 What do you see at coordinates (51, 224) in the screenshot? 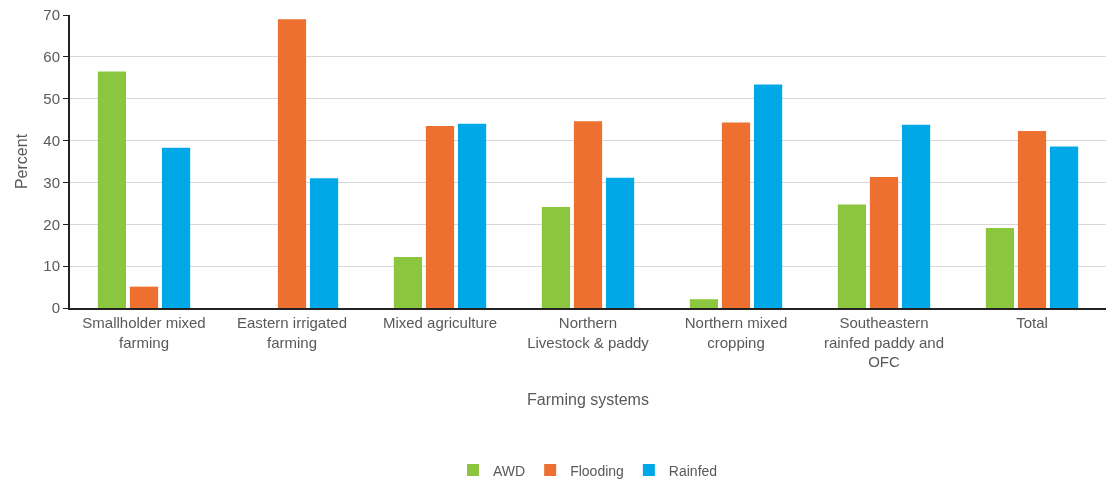
I see `y-tick-label: 20` at bounding box center [51, 224].